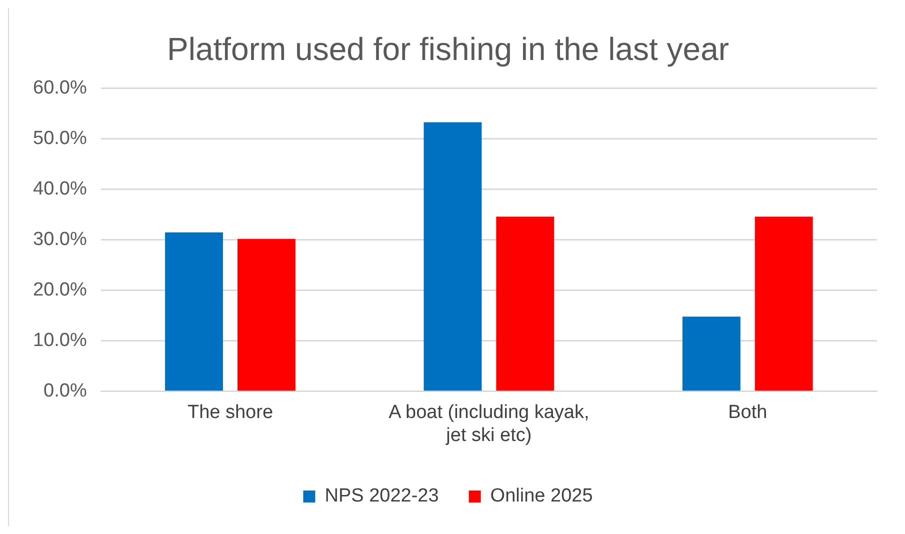 This screenshot has width=905, height=534. What do you see at coordinates (60, 88) in the screenshot?
I see `y-tick-label: 60.0%` at bounding box center [60, 88].